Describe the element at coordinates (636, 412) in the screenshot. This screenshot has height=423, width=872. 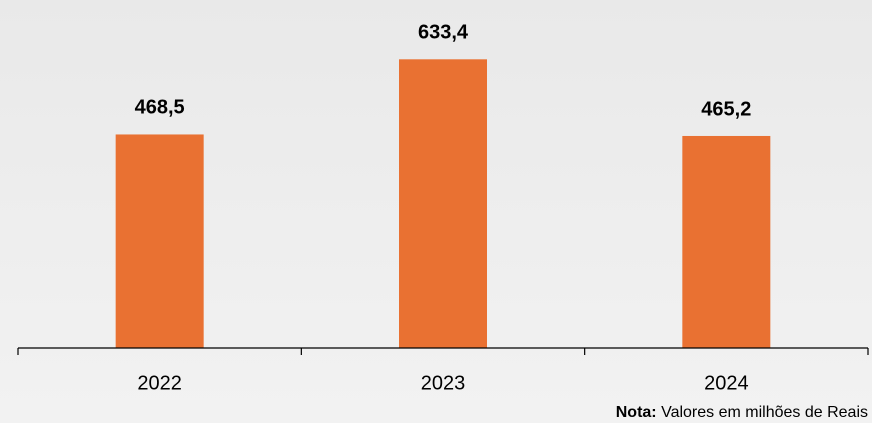
I see `note-label: Nota:` at that location.